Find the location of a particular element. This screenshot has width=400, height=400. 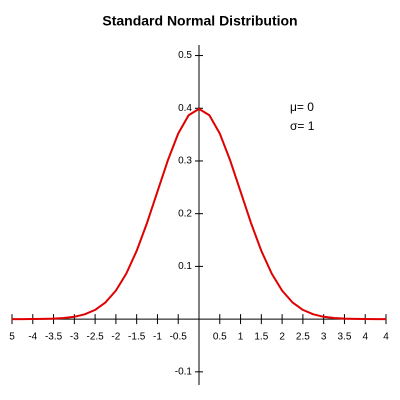

x-tick-label: 3.5 is located at coordinates (344, 337).